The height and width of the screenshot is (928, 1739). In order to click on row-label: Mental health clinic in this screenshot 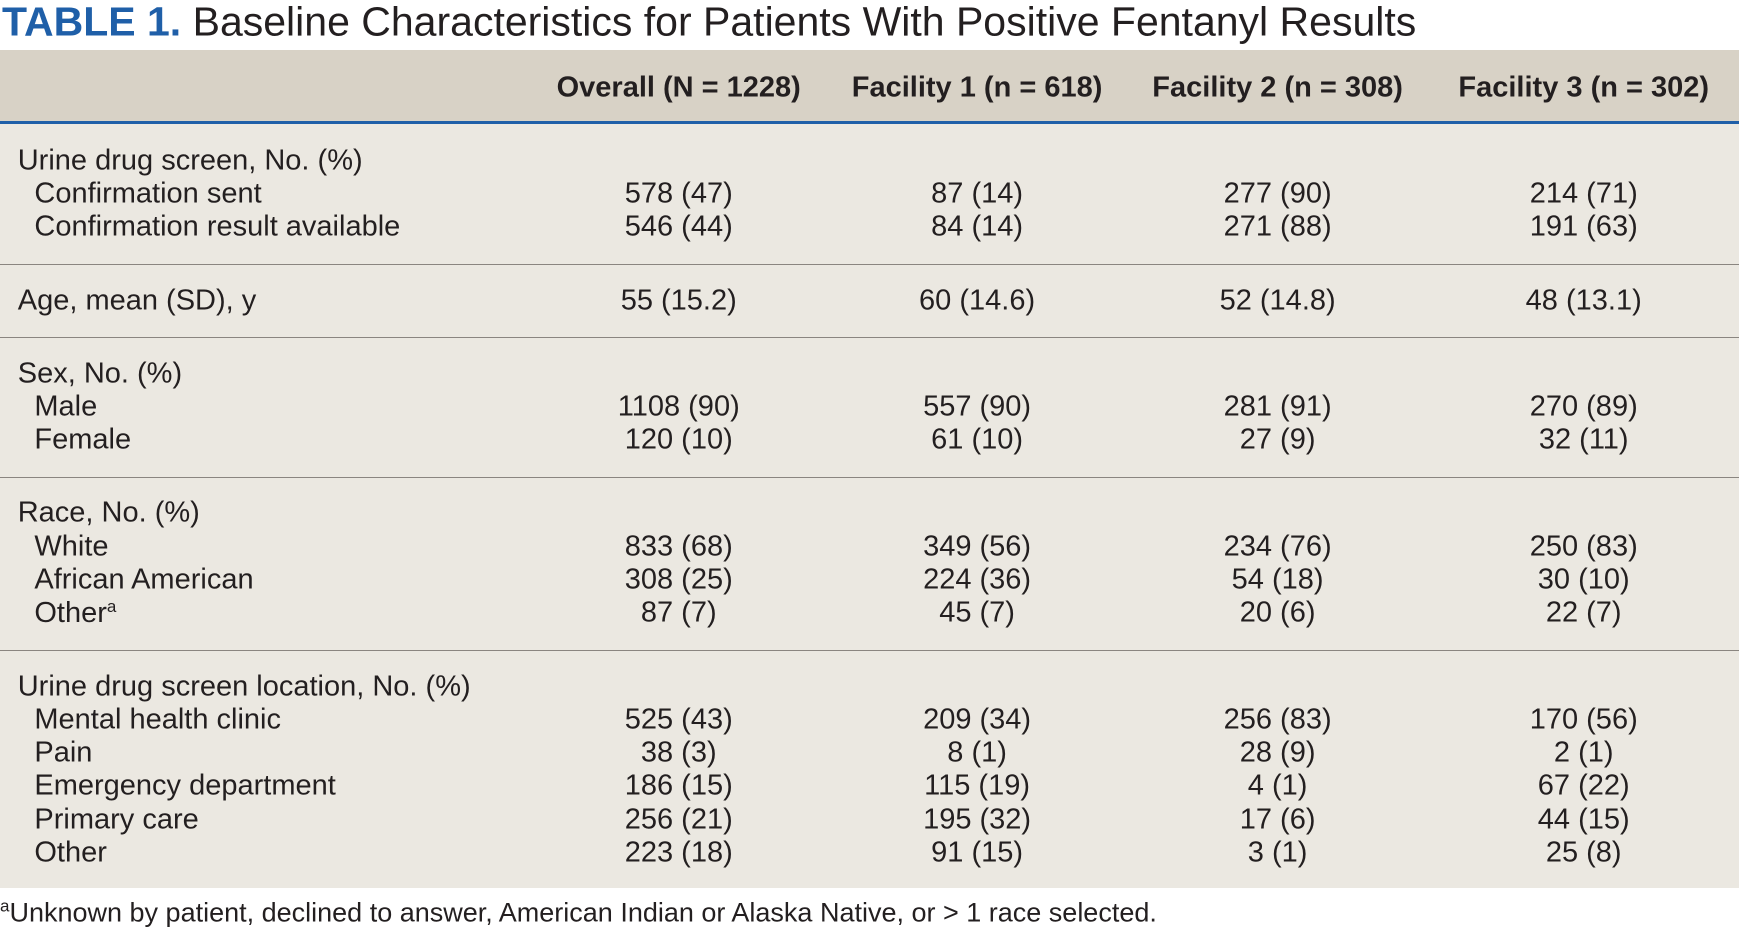, I will do `click(157, 719)`.